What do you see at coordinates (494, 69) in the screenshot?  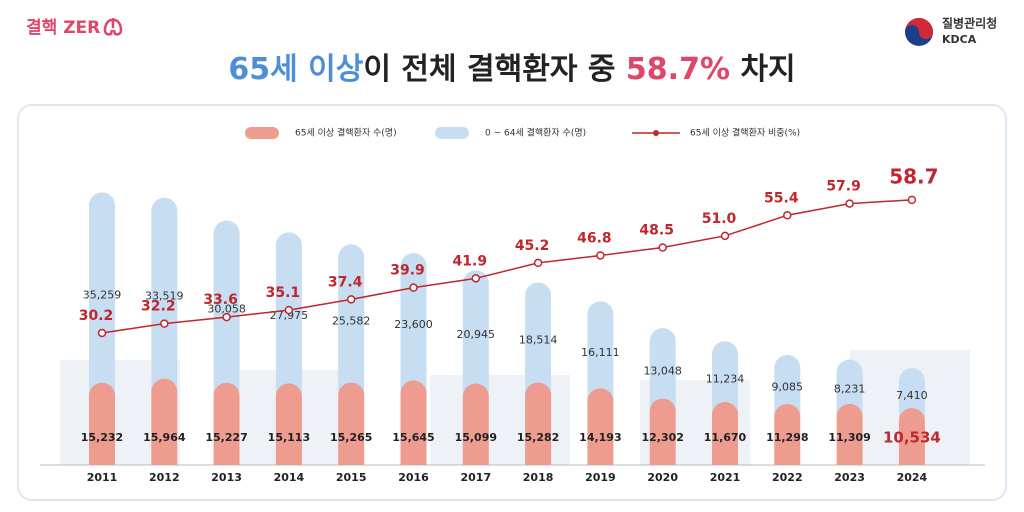 I see `title-part: 이 전체 결핵환자 중` at bounding box center [494, 69].